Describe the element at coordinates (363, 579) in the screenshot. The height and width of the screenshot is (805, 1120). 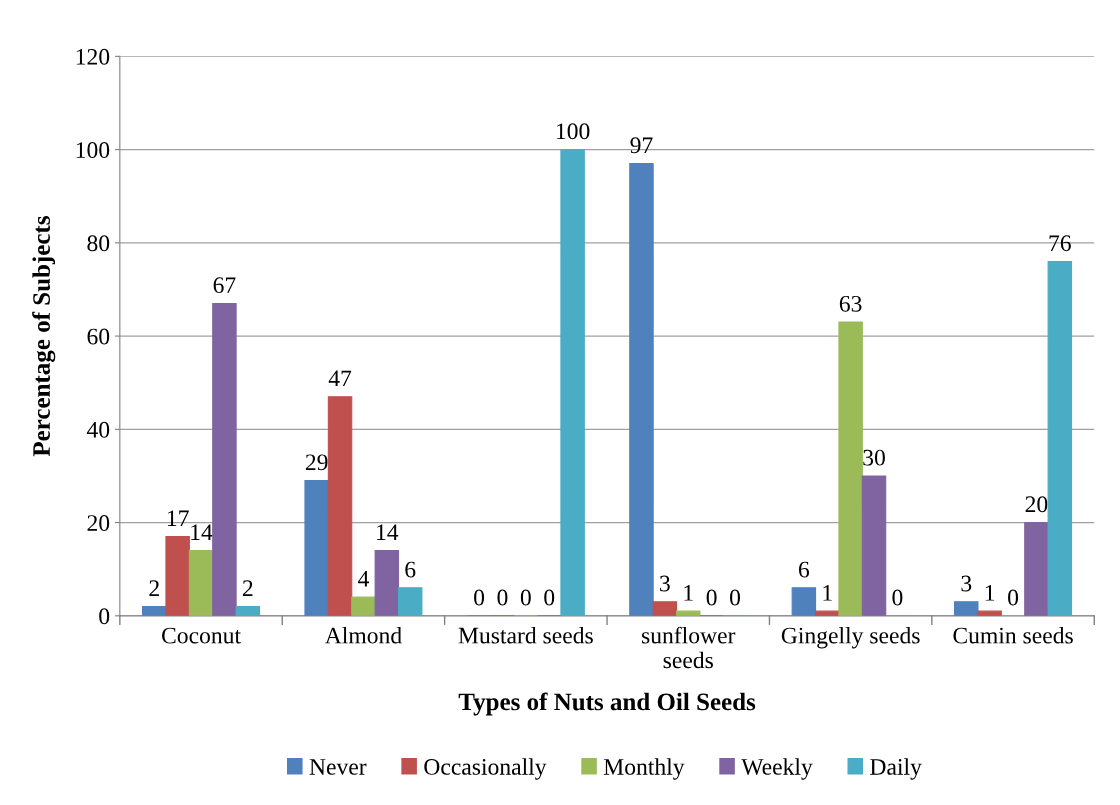
I see `data-label: 4` at that location.